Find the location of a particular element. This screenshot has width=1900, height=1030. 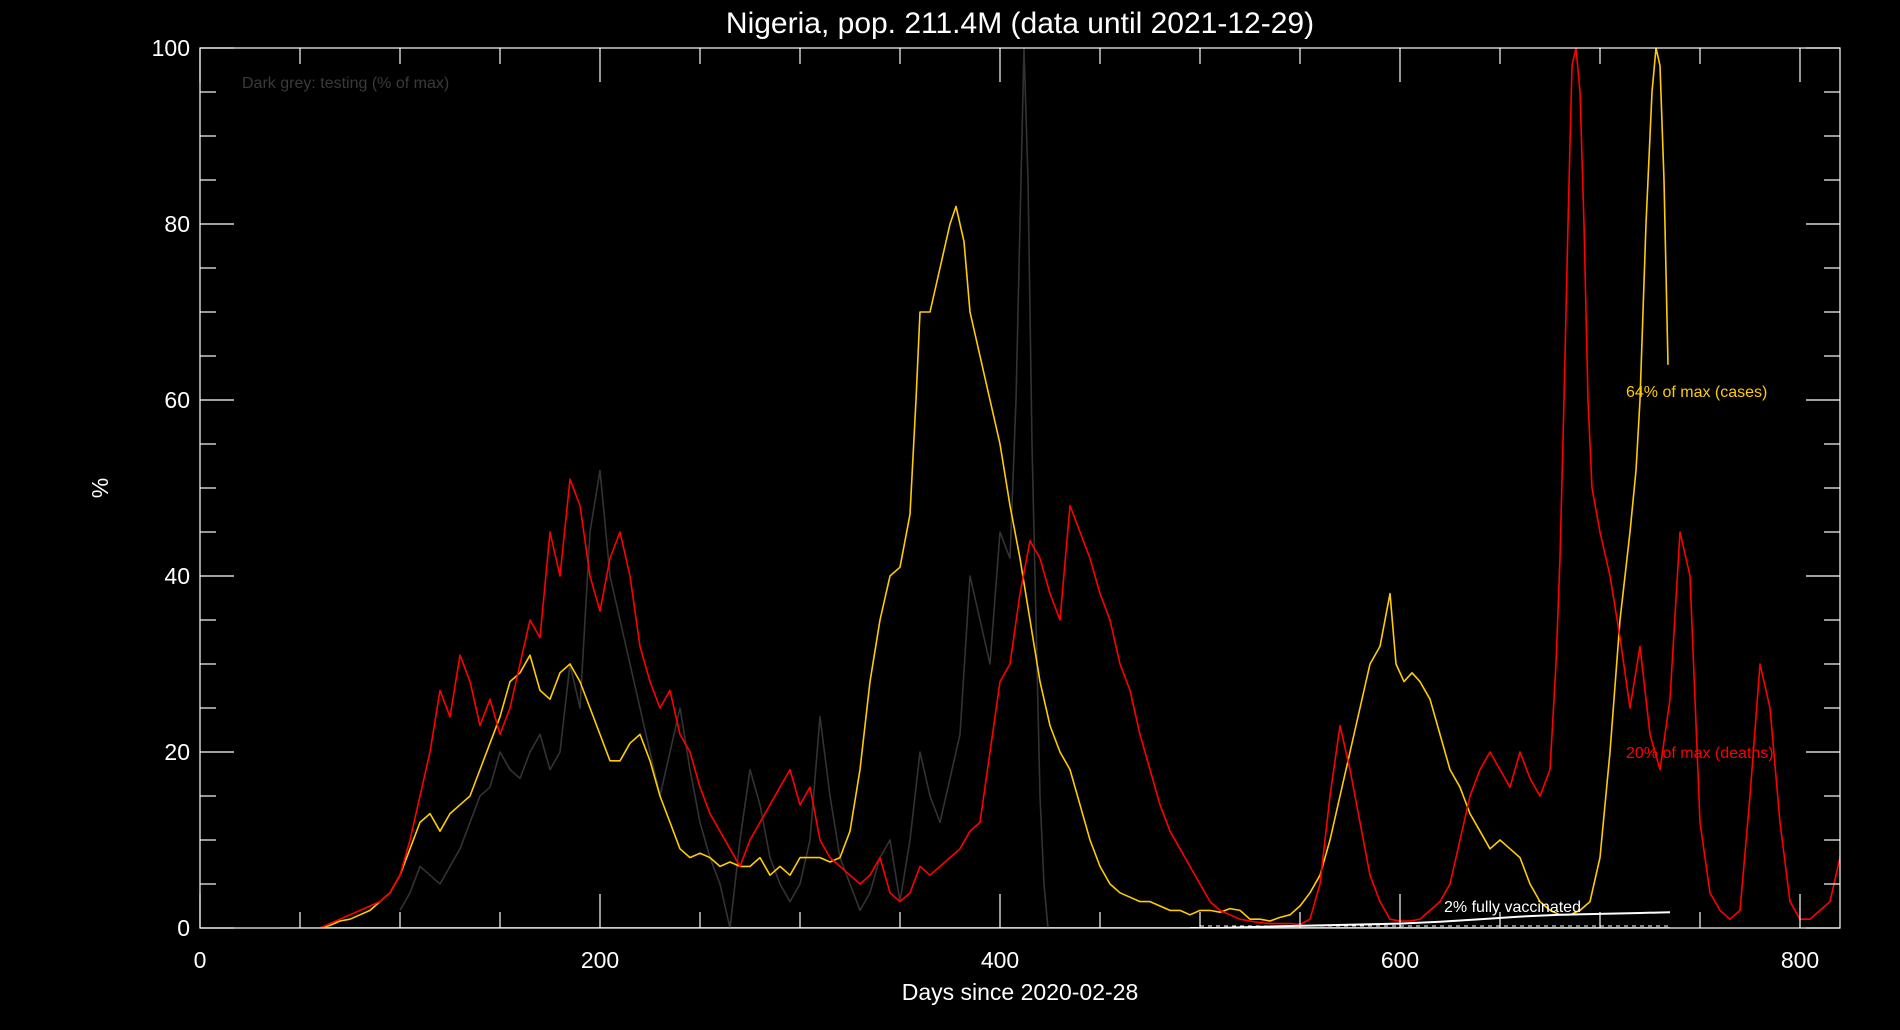

x-tick-label: 400 is located at coordinates (1000, 960).